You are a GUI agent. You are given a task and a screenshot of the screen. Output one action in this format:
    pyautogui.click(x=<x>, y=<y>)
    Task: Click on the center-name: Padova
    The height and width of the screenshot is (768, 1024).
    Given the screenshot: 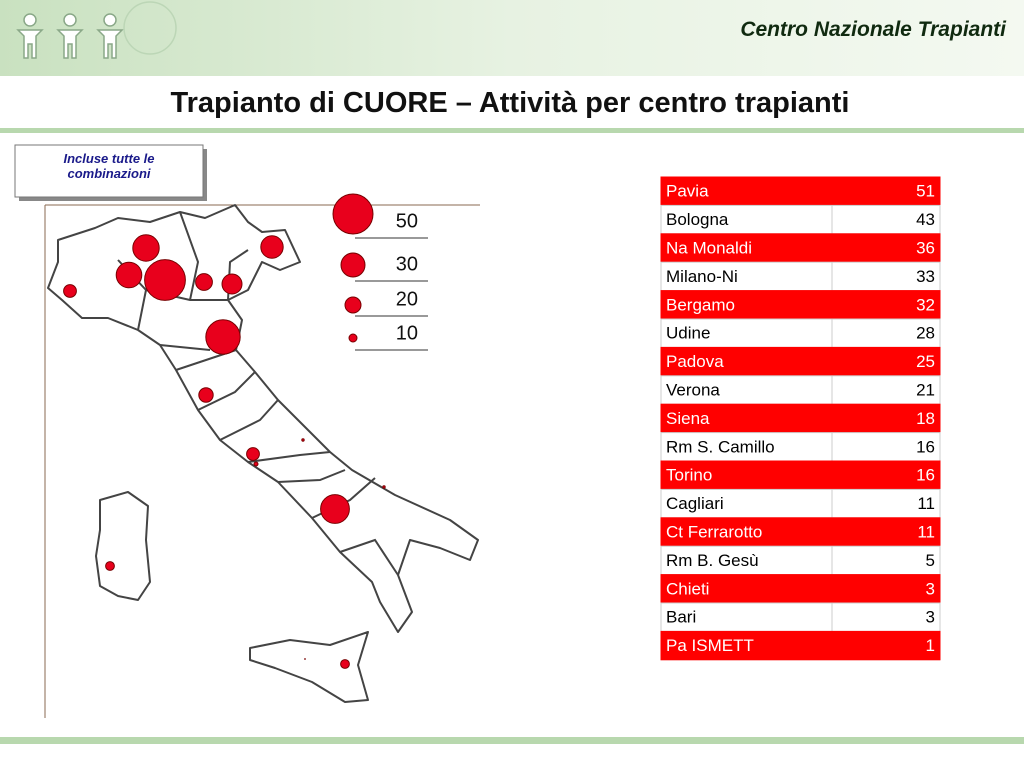 What is the action you would take?
    pyautogui.click(x=695, y=361)
    